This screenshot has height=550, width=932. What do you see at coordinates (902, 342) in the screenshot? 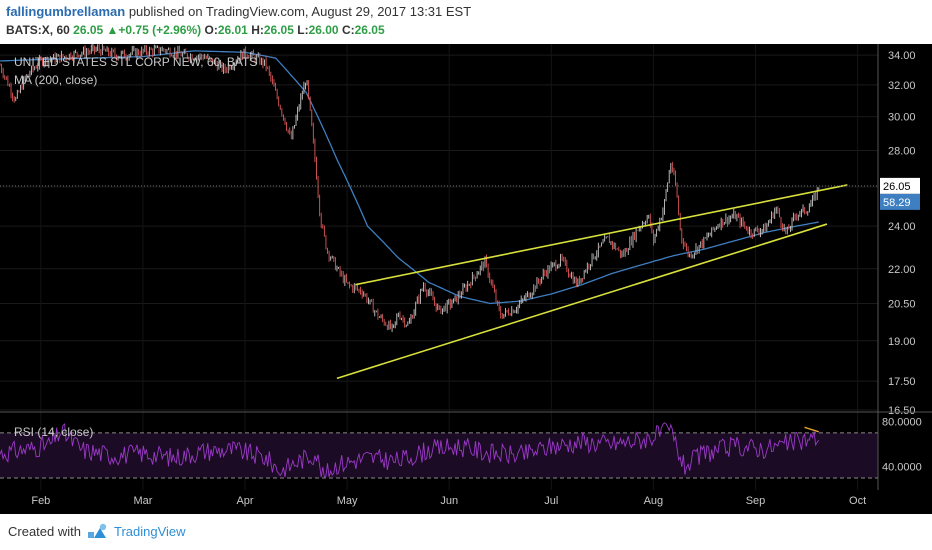
I see `price-tick-label: 19.00` at bounding box center [902, 342].